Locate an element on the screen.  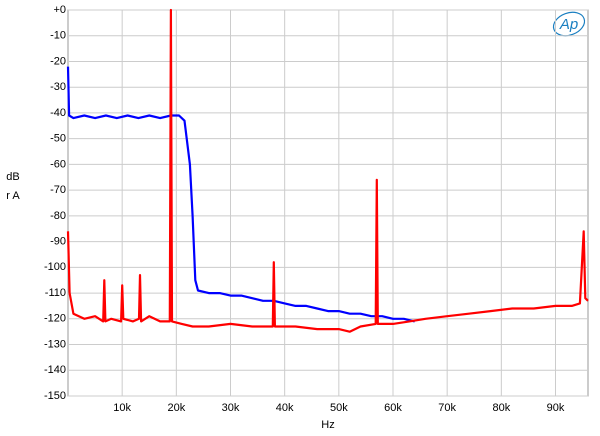
y-tick-label: -80 is located at coordinates (58, 216).